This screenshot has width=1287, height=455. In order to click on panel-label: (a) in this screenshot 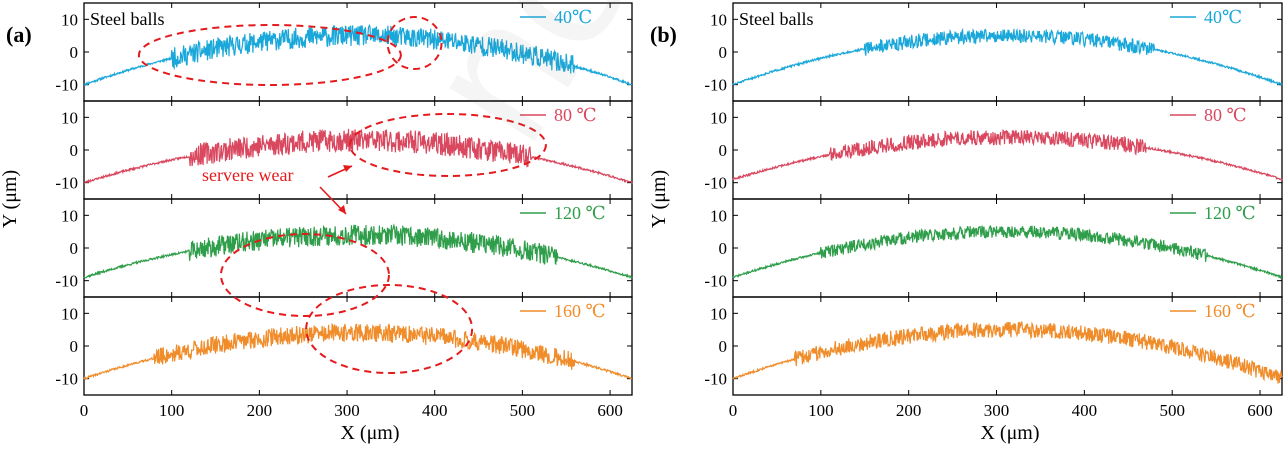, I will do `click(19, 34)`.